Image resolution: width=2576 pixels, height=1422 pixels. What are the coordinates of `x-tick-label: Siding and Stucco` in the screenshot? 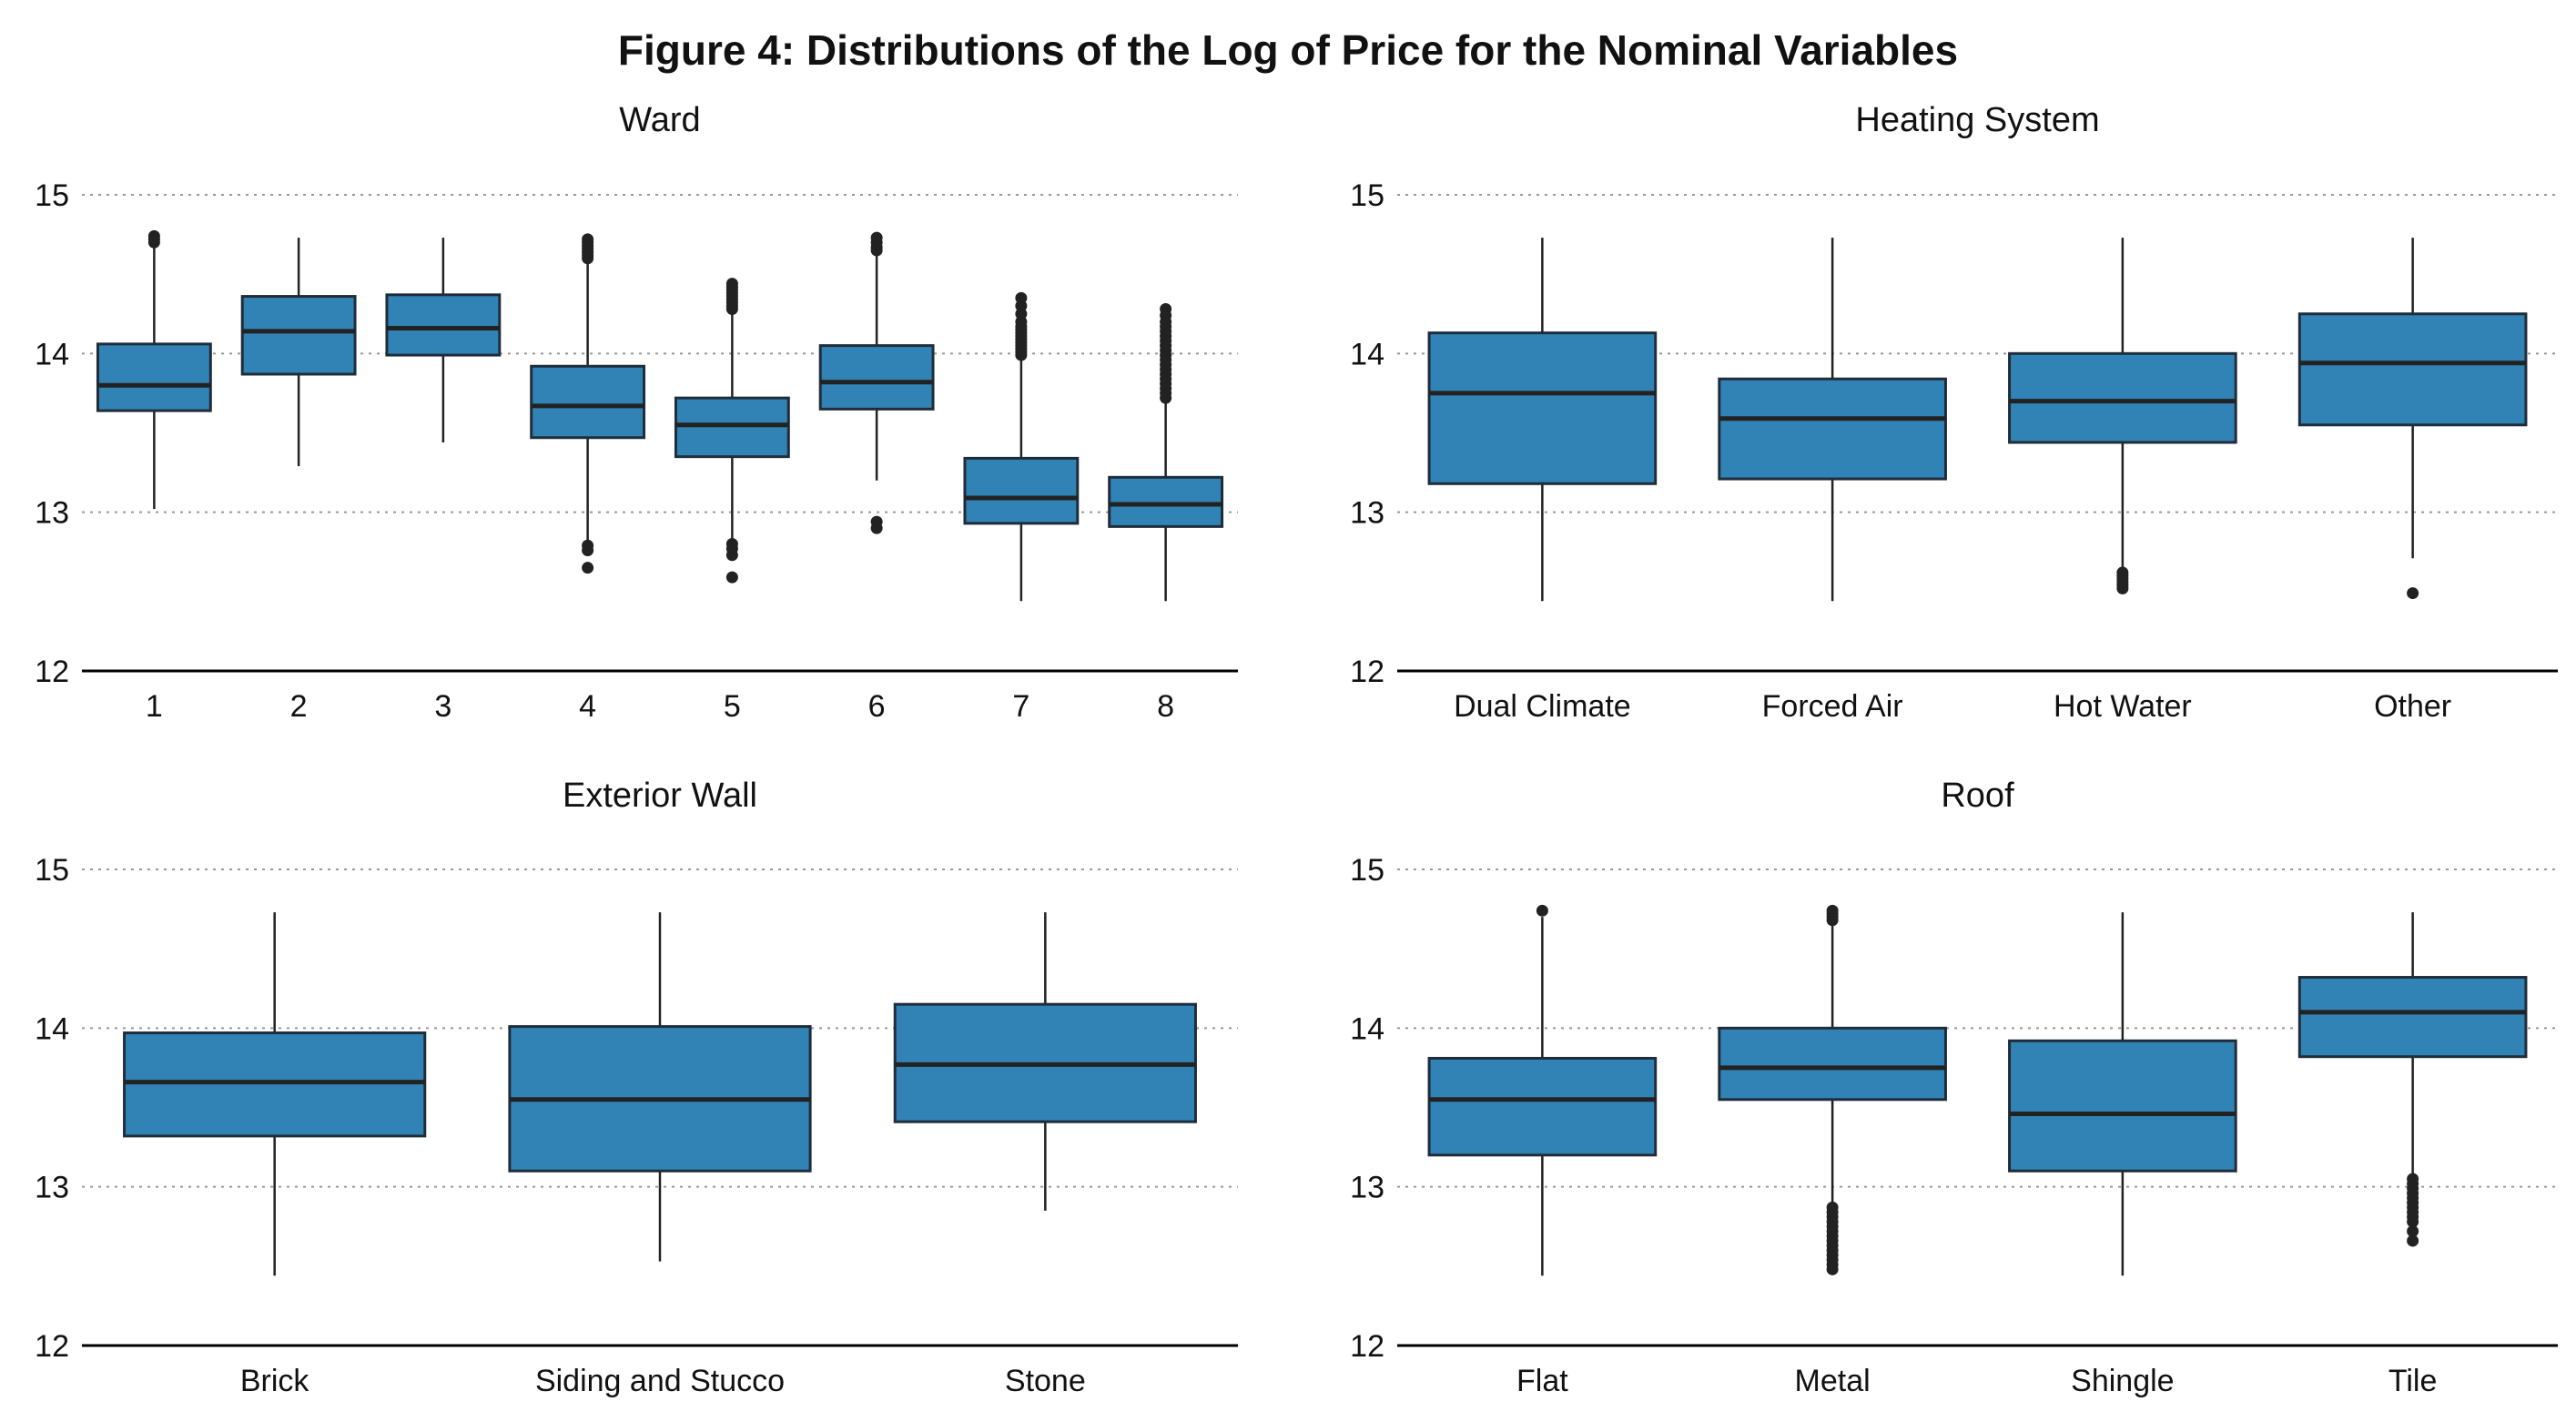 It's located at (660, 1381).